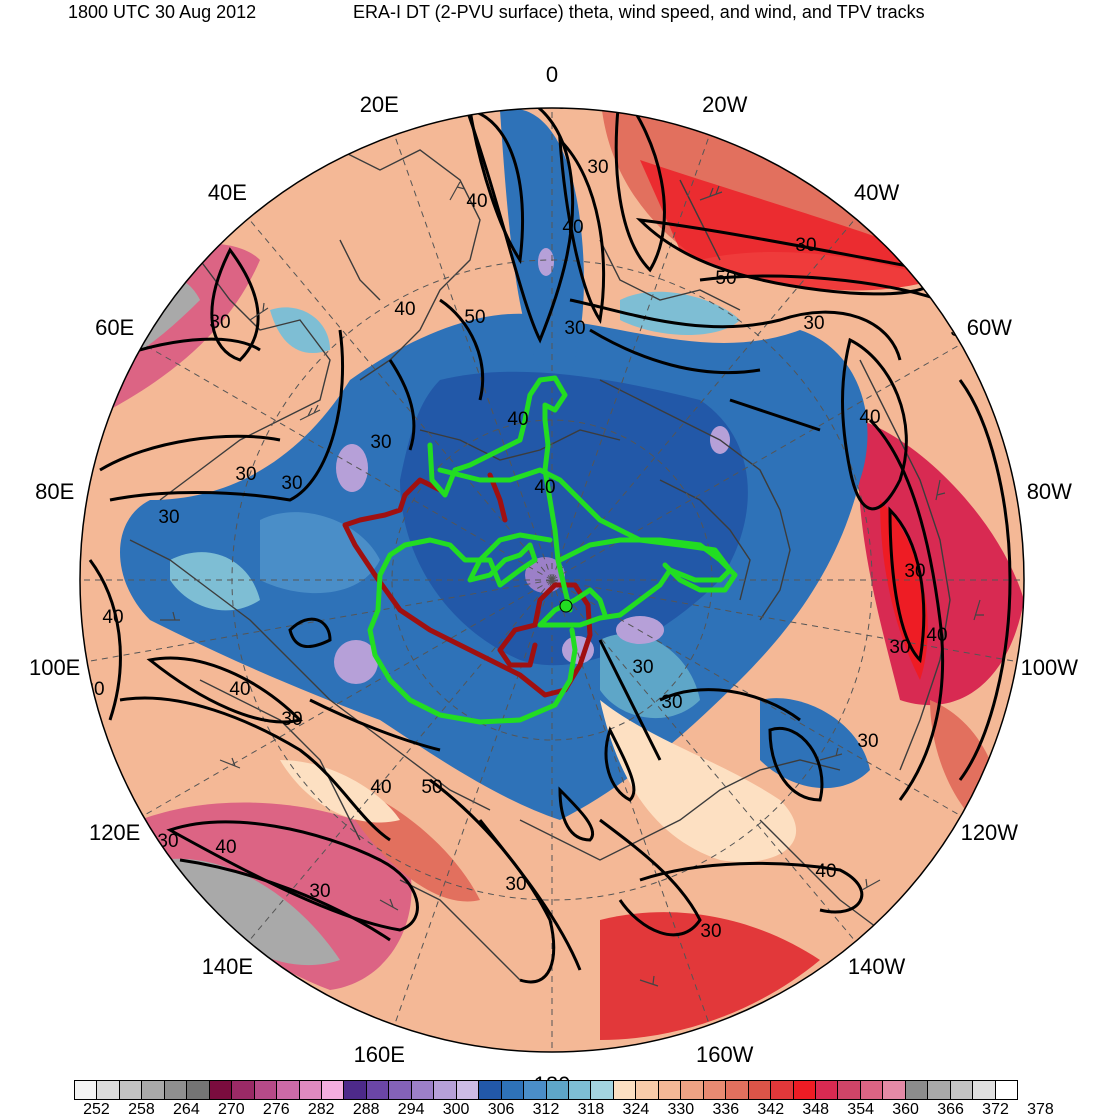 This screenshot has height=1120, width=1099. Describe the element at coordinates (681, 1109) in the screenshot. I see `colorbar-label: 330` at that location.